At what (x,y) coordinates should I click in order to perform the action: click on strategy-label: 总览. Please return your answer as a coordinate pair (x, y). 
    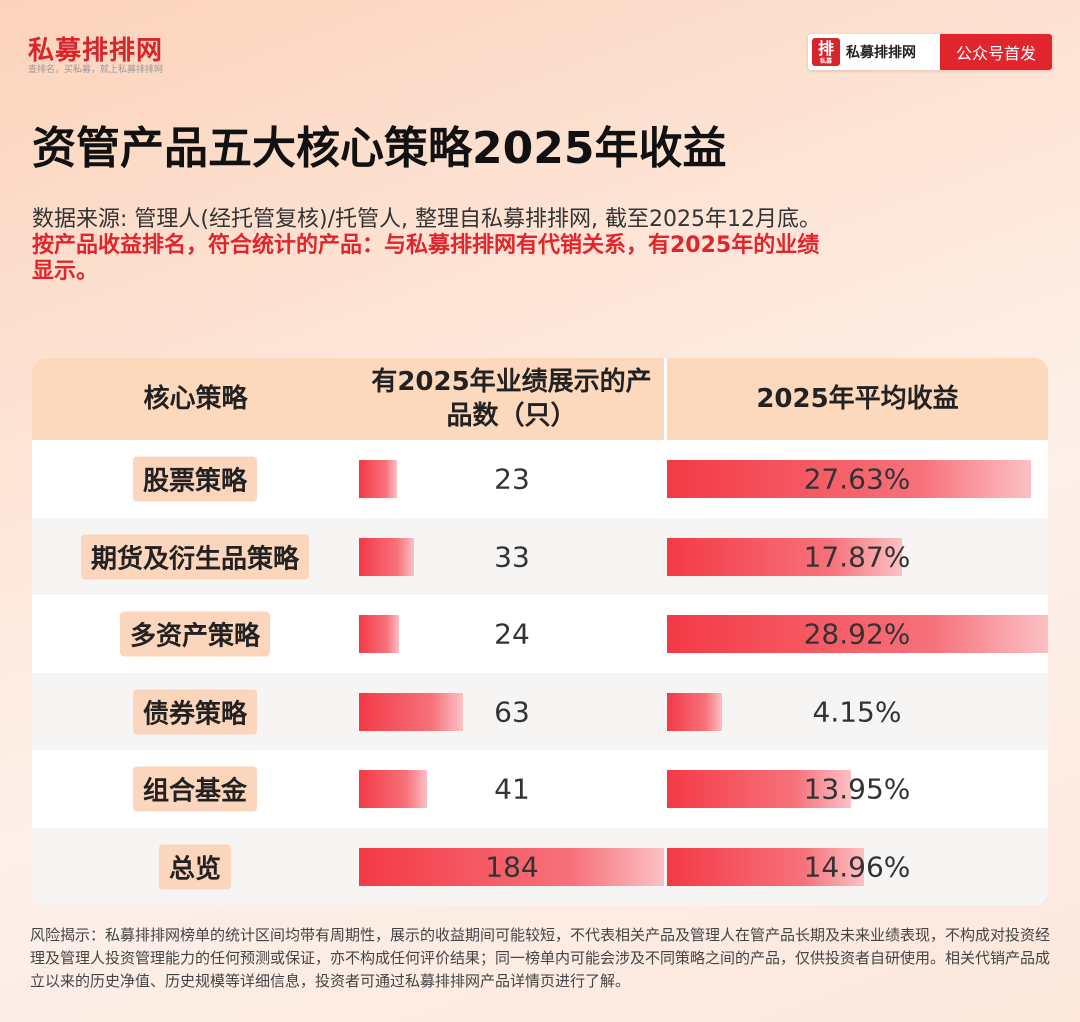
    Looking at the image, I should click on (195, 866).